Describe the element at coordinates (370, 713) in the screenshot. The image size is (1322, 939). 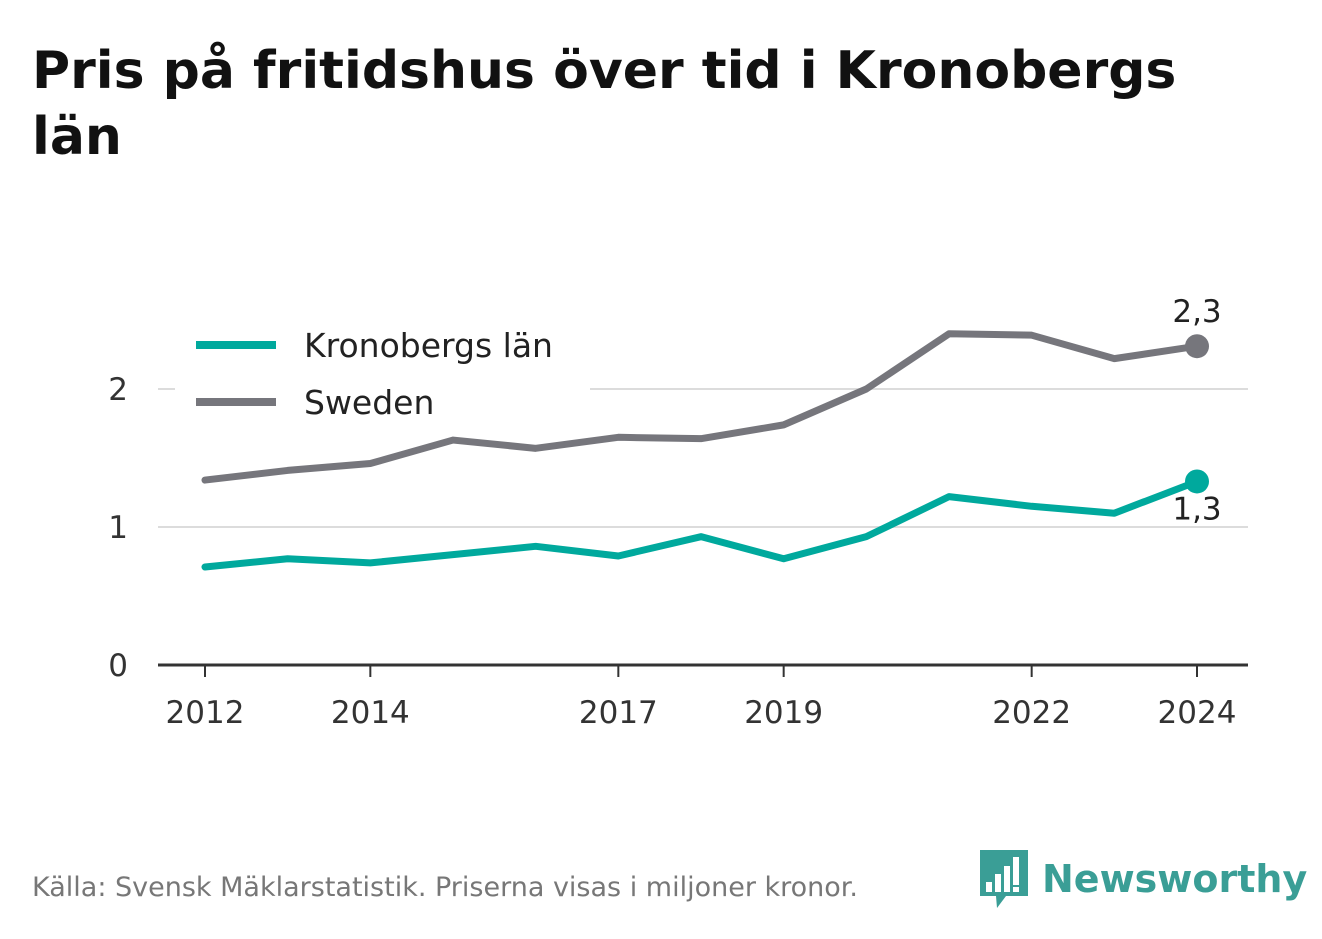
I see `x-tick-label: 2014` at that location.